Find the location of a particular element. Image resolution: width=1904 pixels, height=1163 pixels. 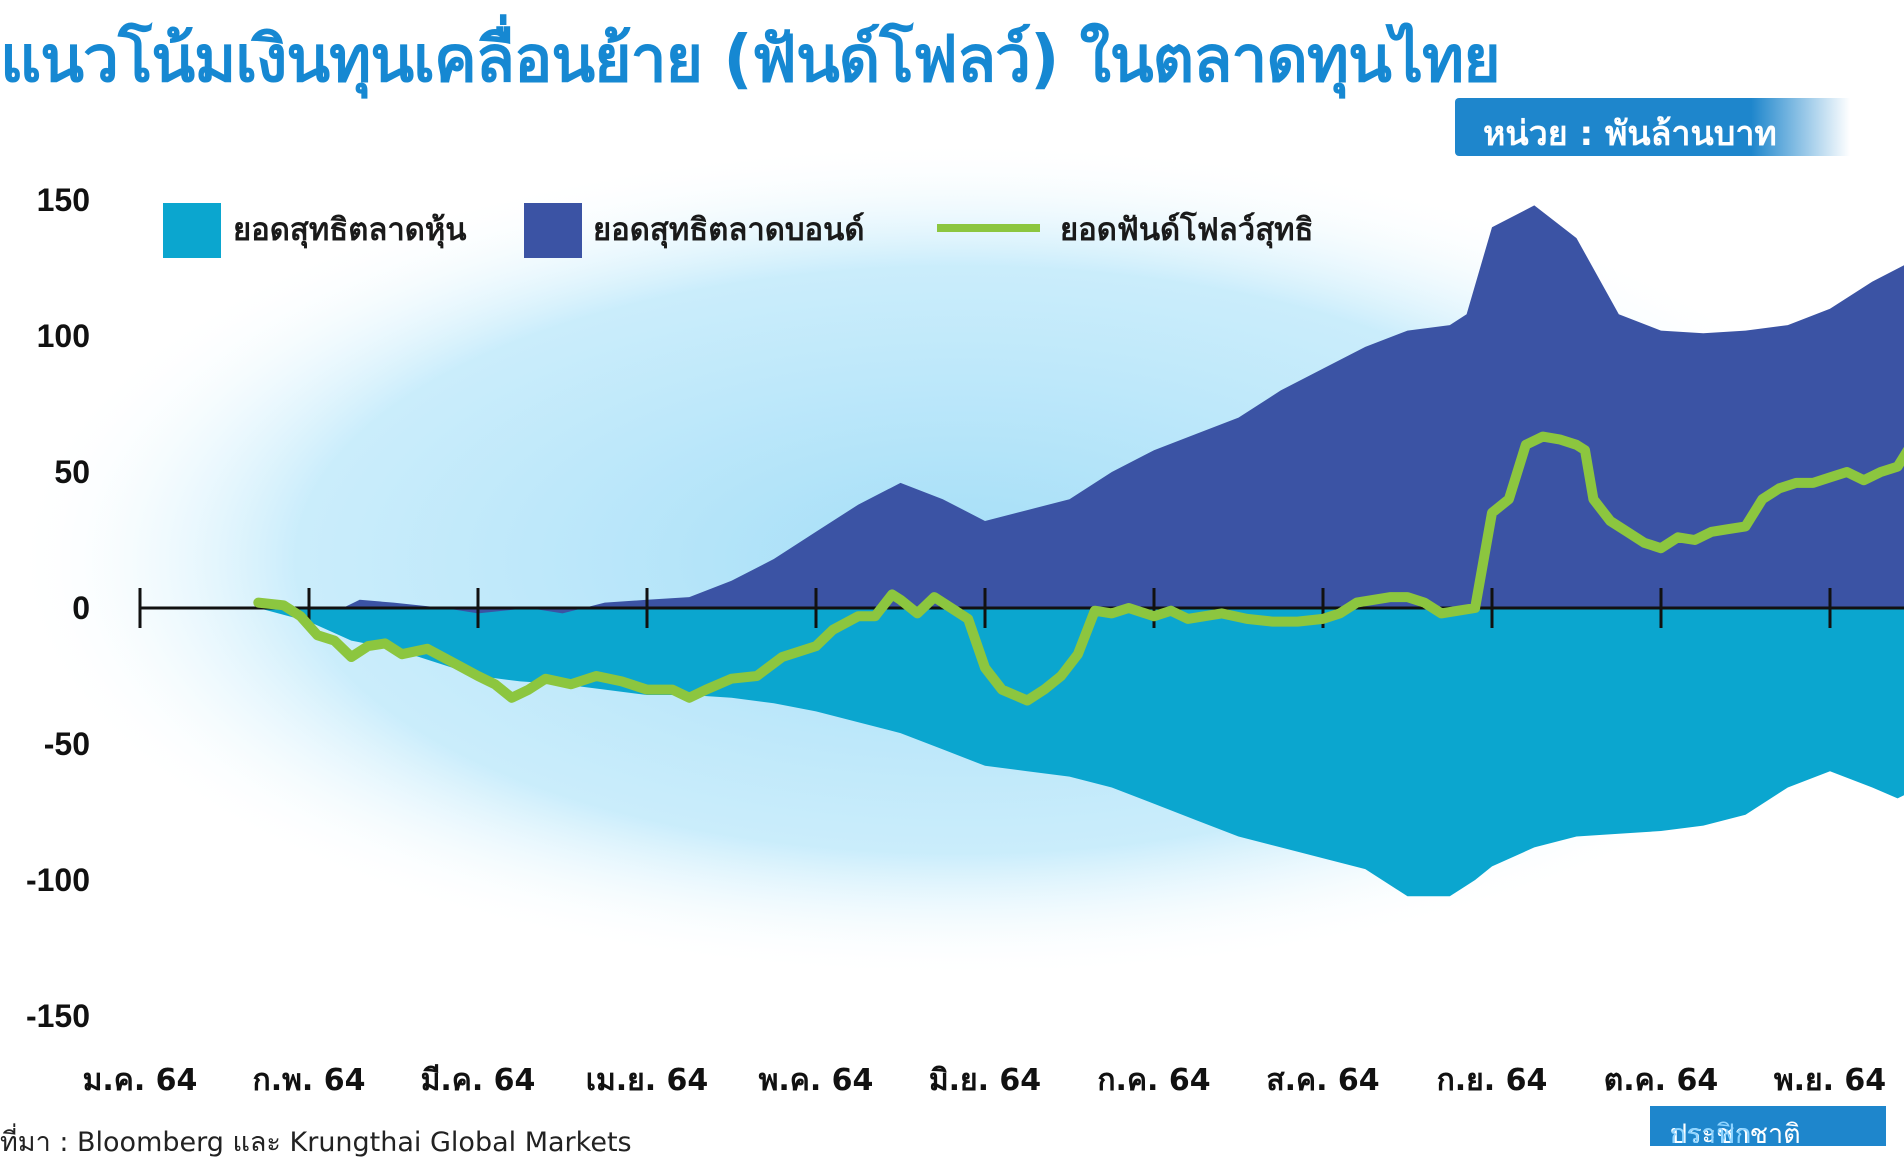

x-tick-label: พ.ย. 64 is located at coordinates (1830, 1080).